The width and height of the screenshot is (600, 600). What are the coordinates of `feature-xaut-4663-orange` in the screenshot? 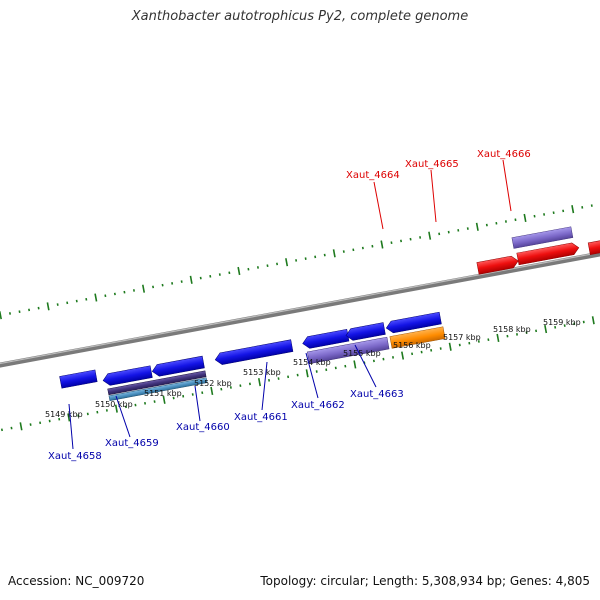 It's located at (417, 337).